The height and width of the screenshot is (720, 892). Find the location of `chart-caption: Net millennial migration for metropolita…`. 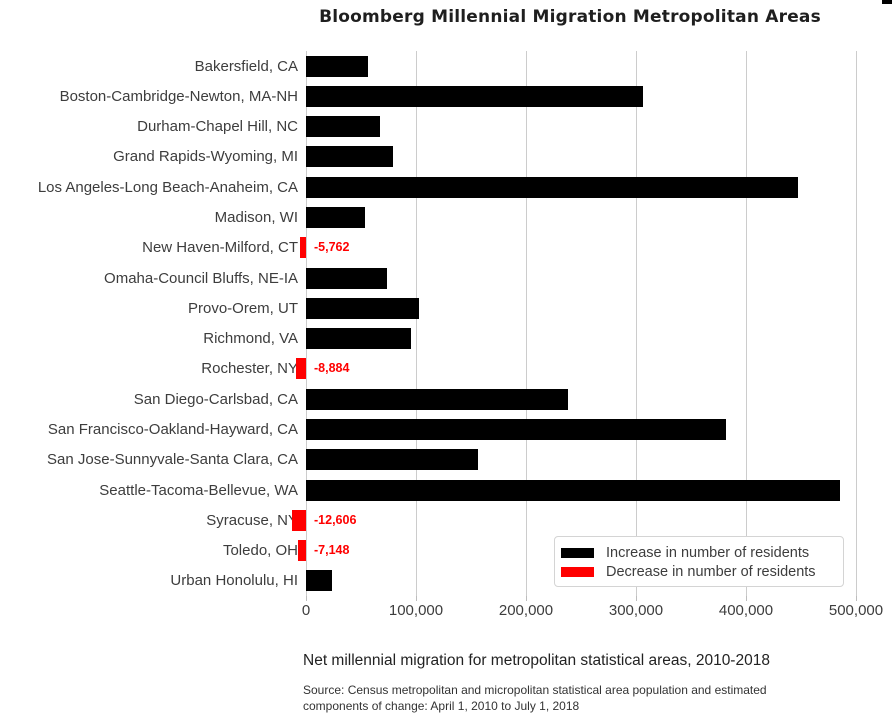

chart-caption: Net millennial migration for metropolita… is located at coordinates (536, 660).